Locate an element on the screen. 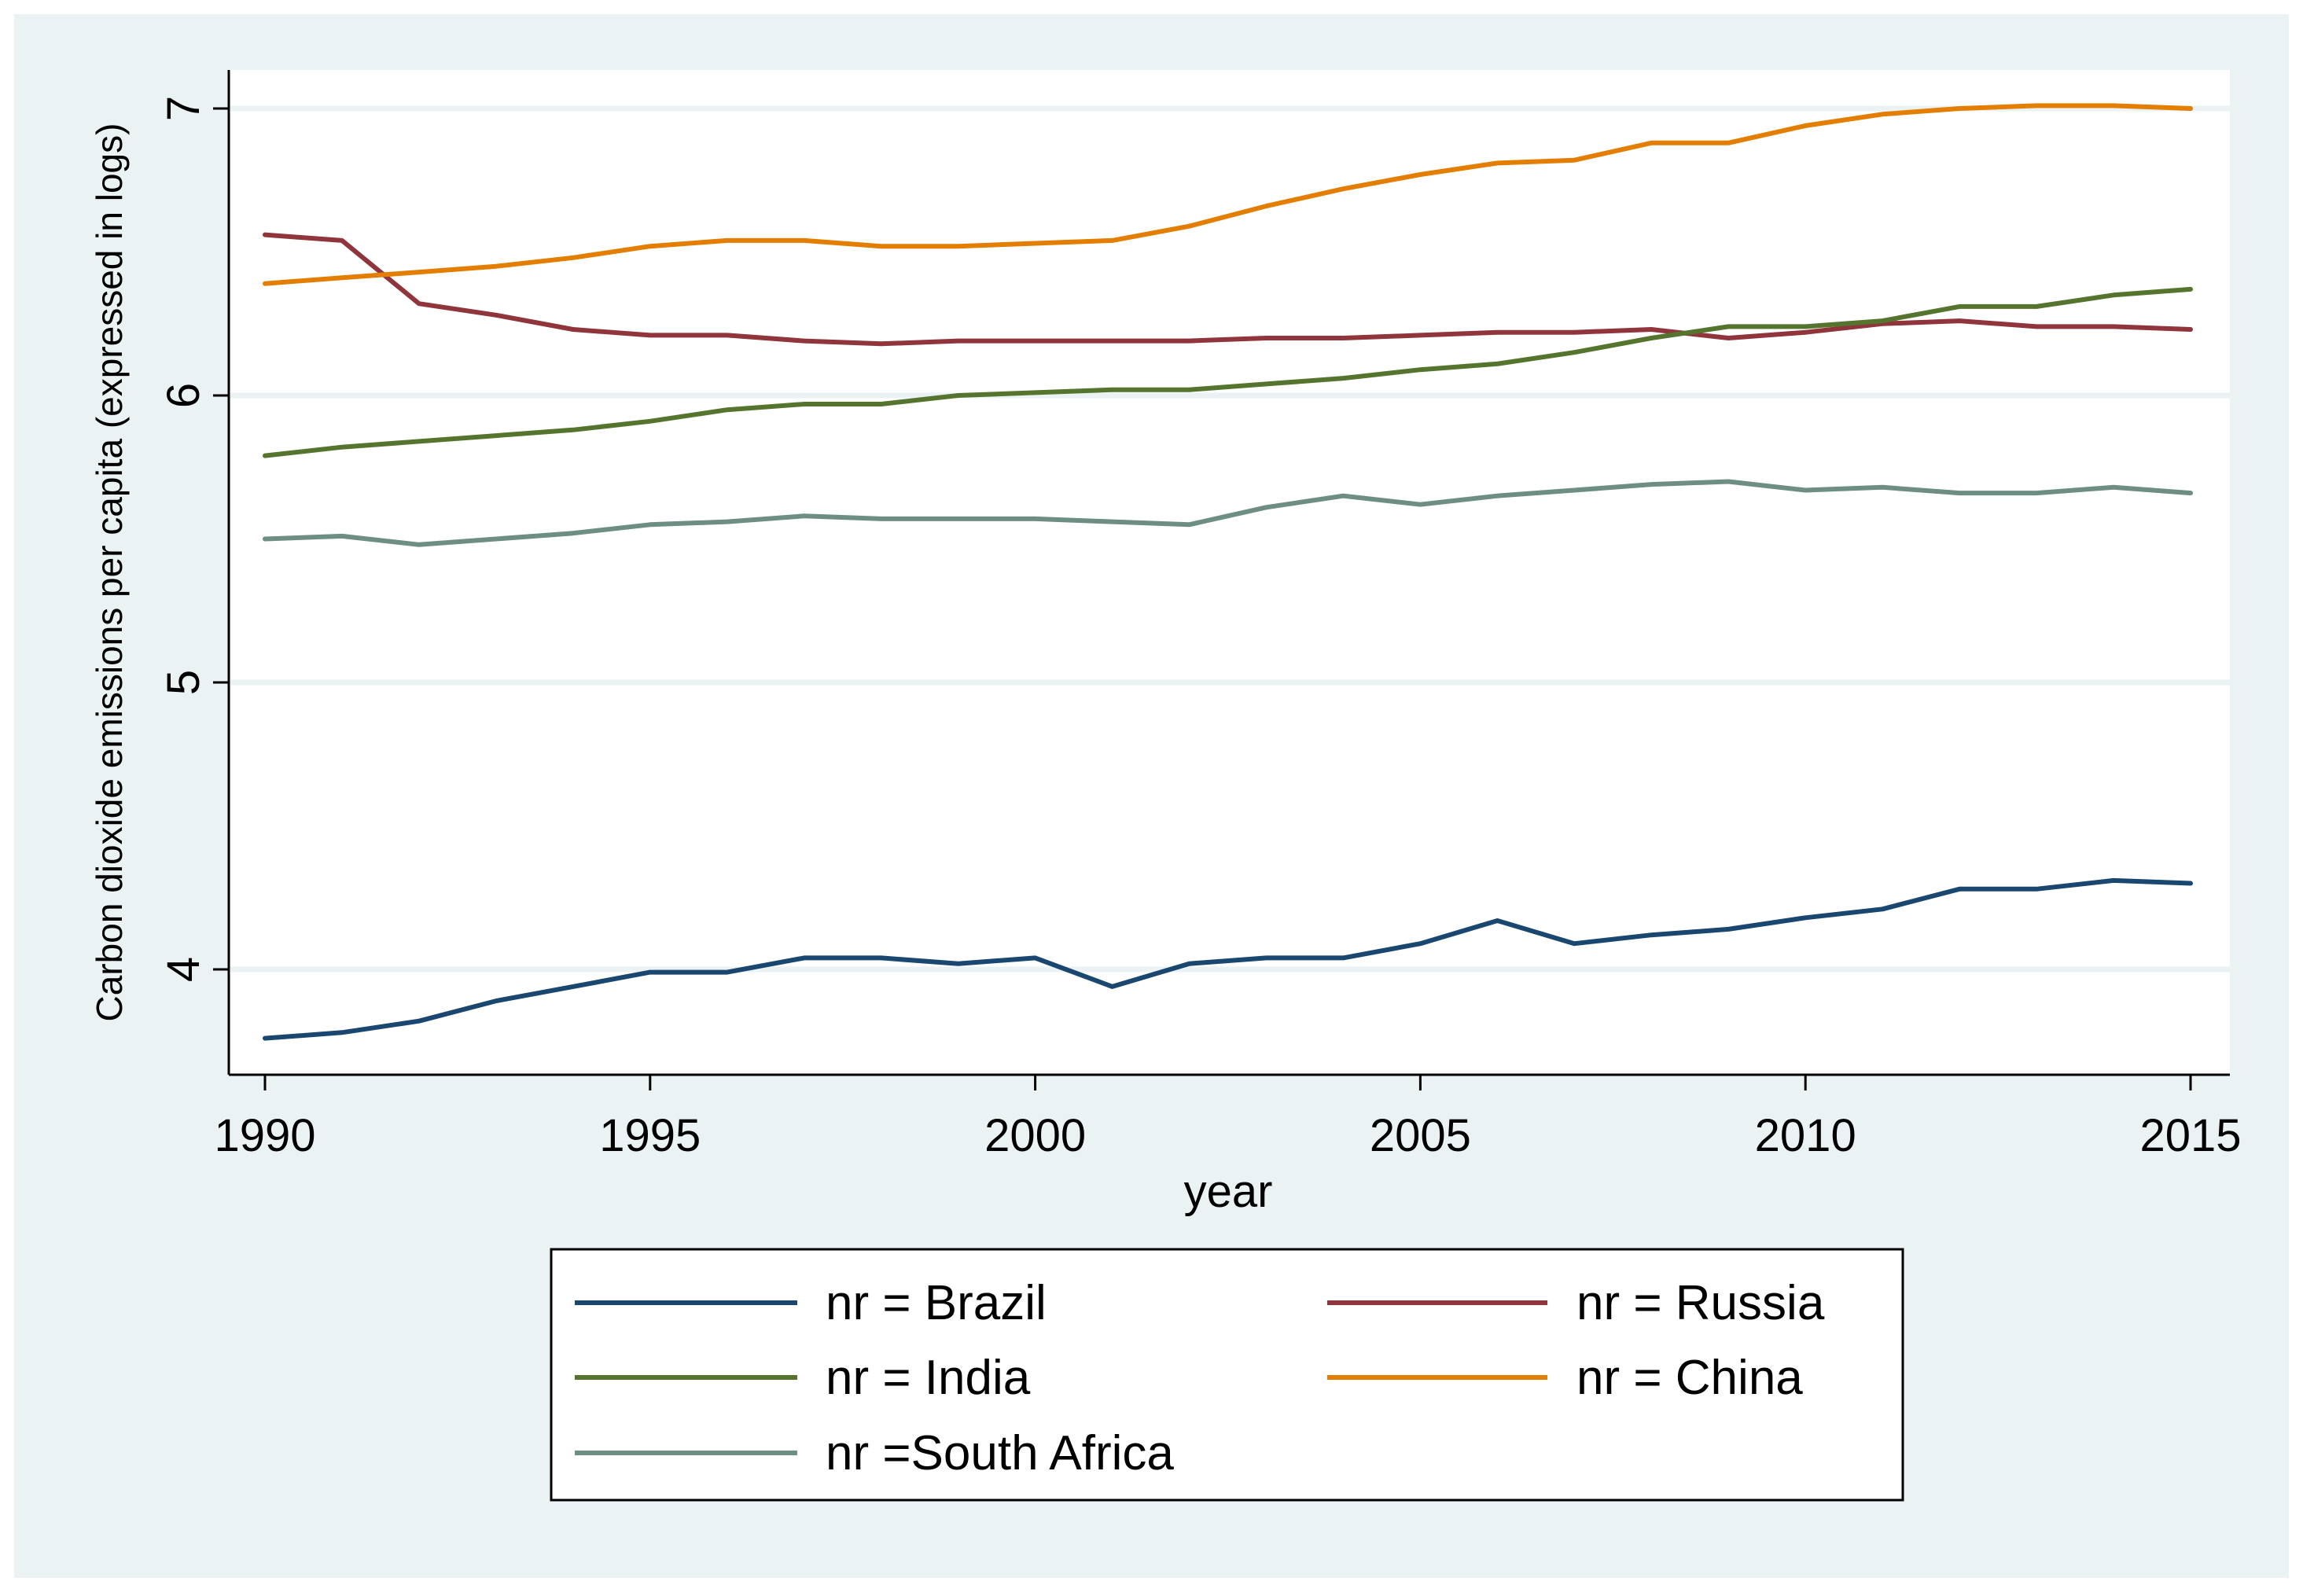  x-tick-label-1995: 1995 is located at coordinates (650, 1135).